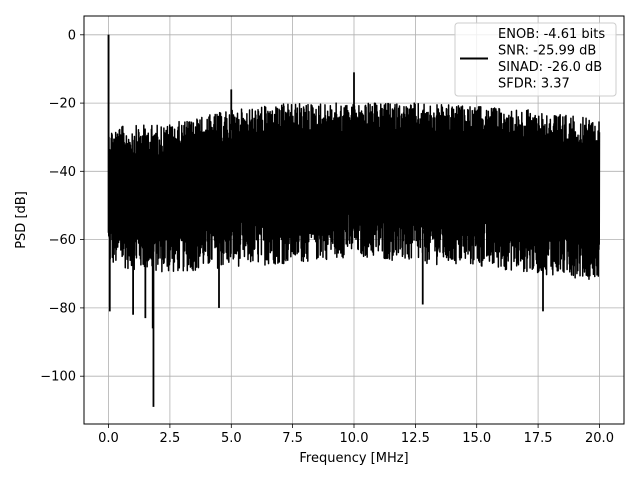 This screenshot has height=480, width=640. I want to click on y-tick-label: −40, so click(62, 172).